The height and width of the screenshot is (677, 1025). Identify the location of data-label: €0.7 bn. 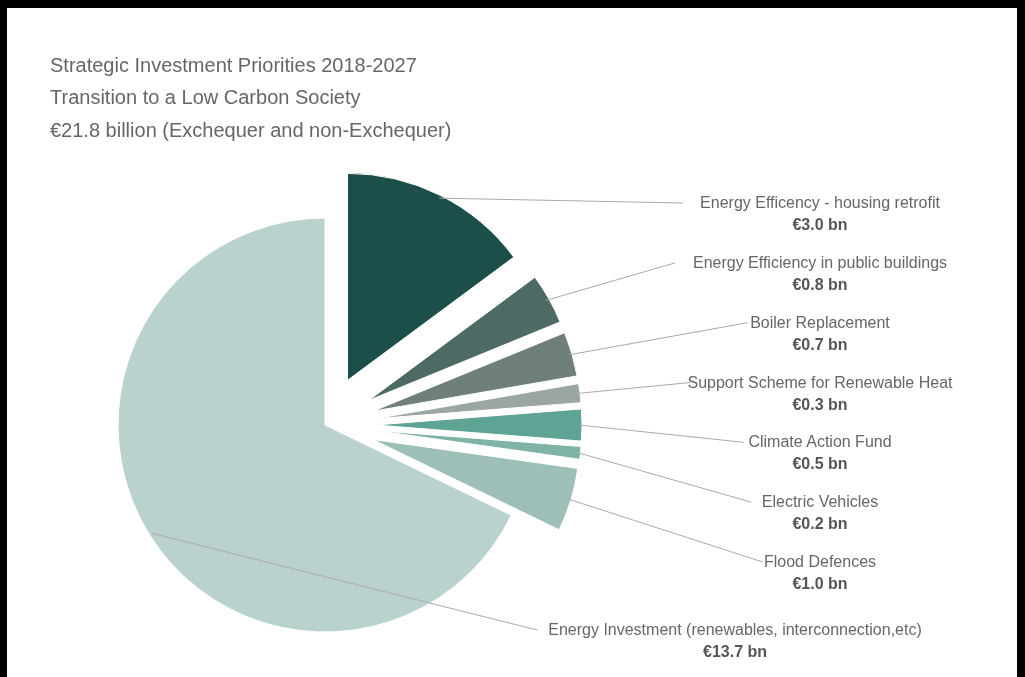
(820, 344).